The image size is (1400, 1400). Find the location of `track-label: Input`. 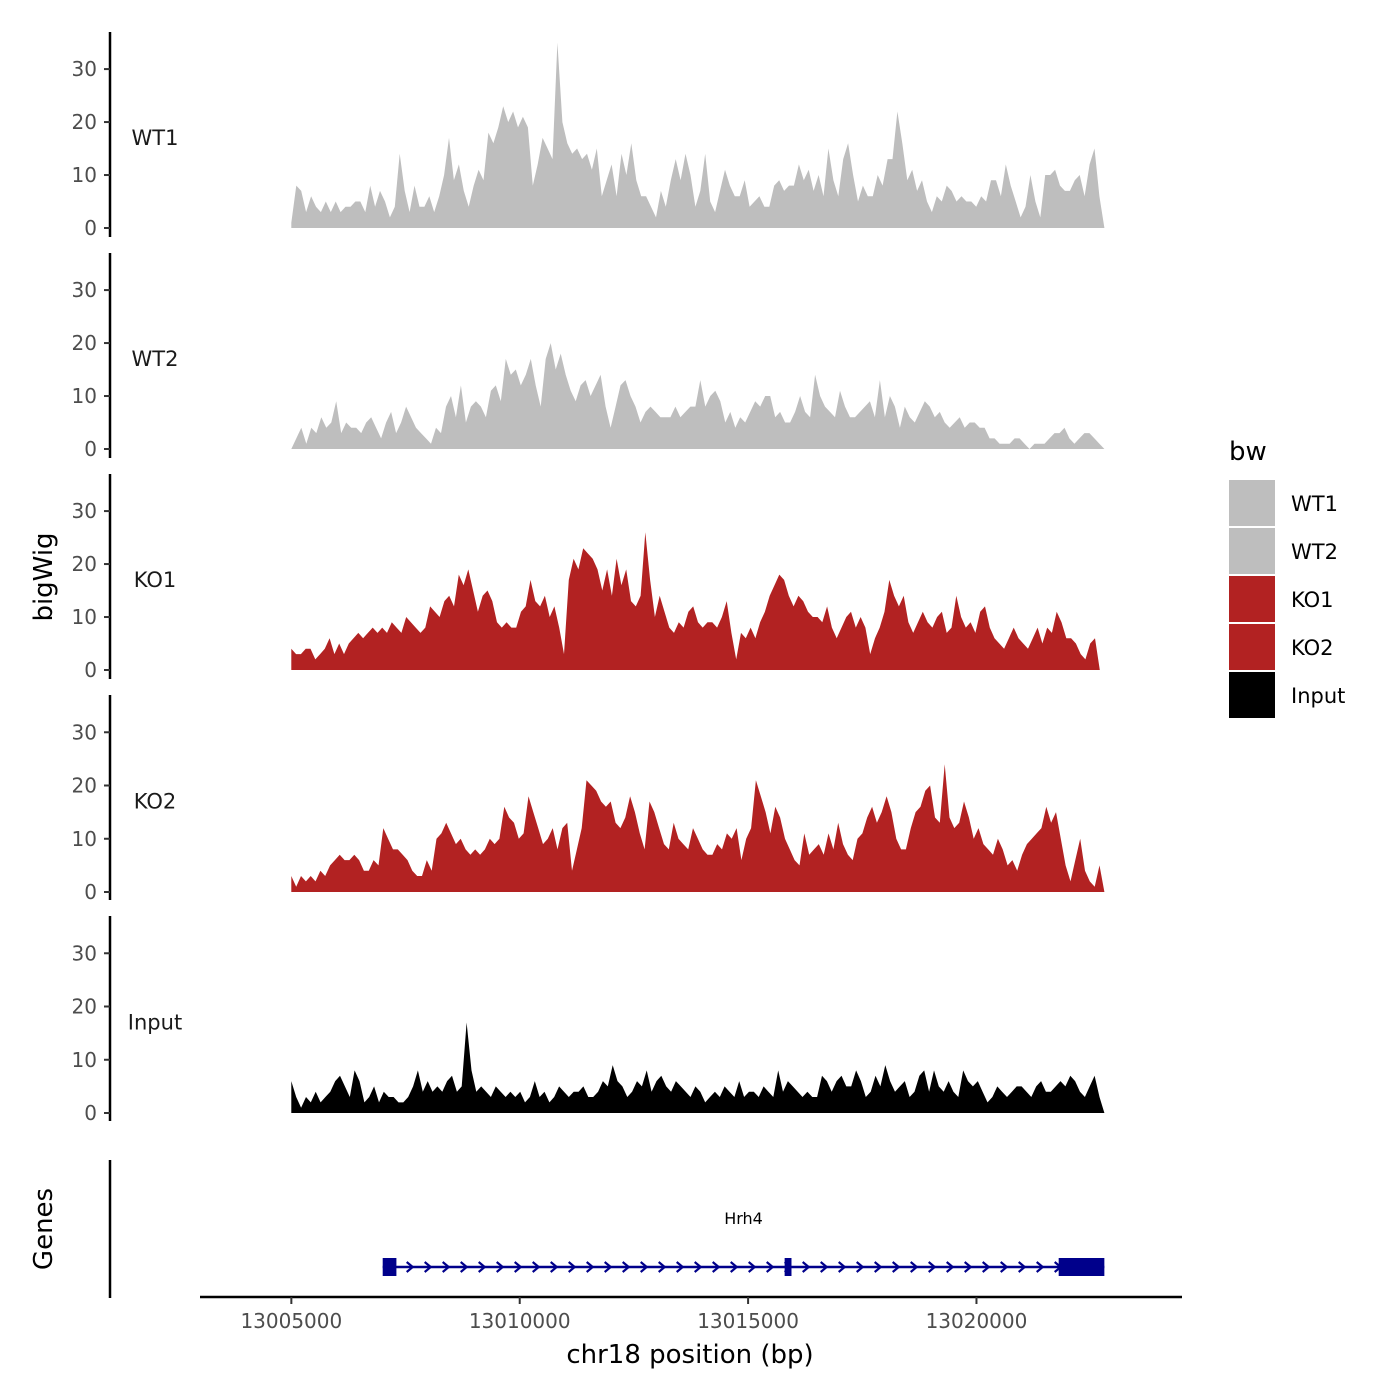

track-label: Input is located at coordinates (155, 1022).